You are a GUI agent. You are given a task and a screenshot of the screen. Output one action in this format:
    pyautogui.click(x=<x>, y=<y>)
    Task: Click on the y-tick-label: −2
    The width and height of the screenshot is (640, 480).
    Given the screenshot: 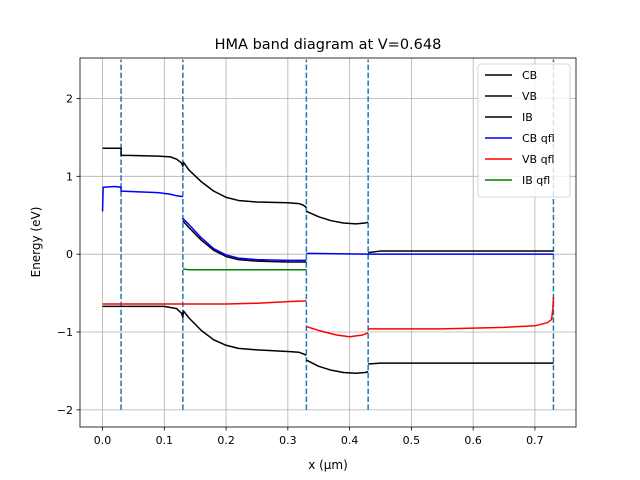 What is the action you would take?
    pyautogui.click(x=65, y=410)
    